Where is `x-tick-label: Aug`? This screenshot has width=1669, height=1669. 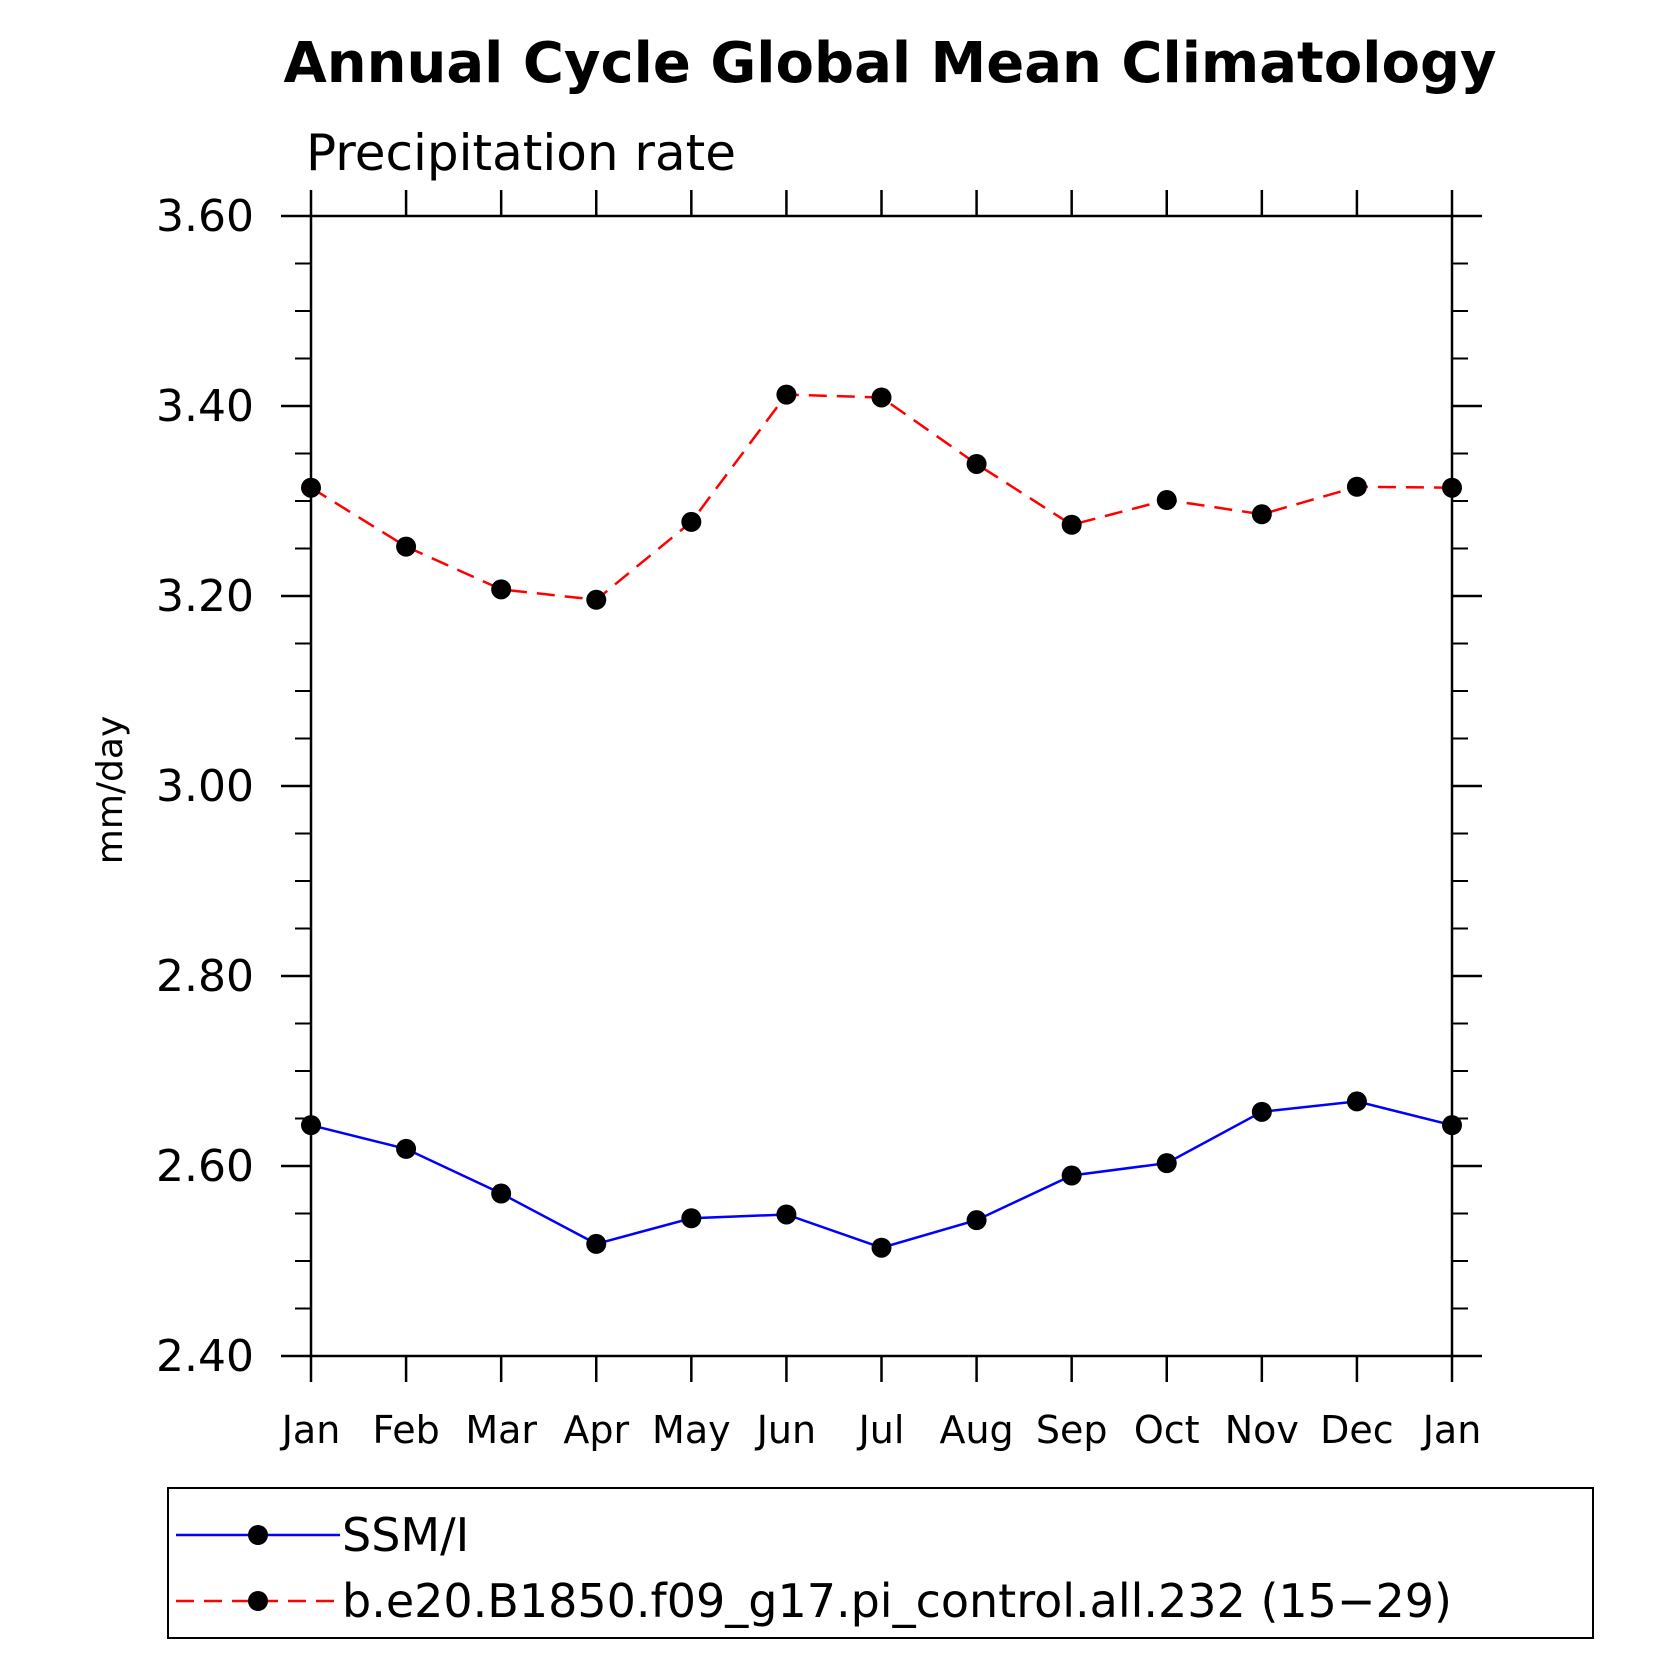
x-tick-label: Aug is located at coordinates (976, 1430).